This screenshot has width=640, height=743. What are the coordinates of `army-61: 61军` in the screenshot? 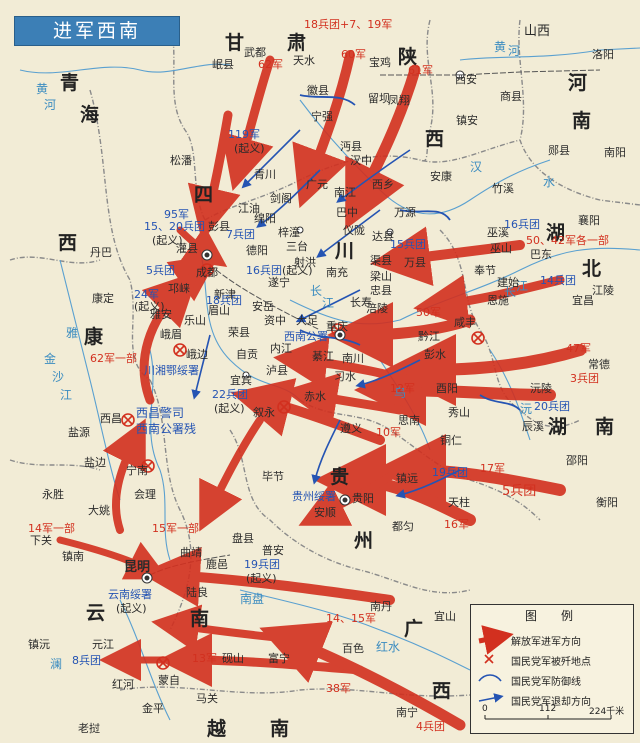 It's located at (420, 70).